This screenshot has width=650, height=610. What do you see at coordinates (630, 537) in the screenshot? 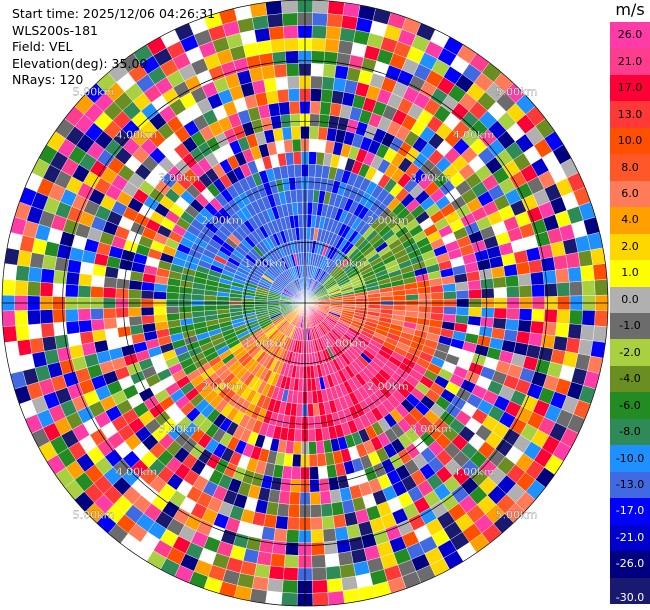
I see `colorbar-tick-label: -21.0` at bounding box center [630, 537].